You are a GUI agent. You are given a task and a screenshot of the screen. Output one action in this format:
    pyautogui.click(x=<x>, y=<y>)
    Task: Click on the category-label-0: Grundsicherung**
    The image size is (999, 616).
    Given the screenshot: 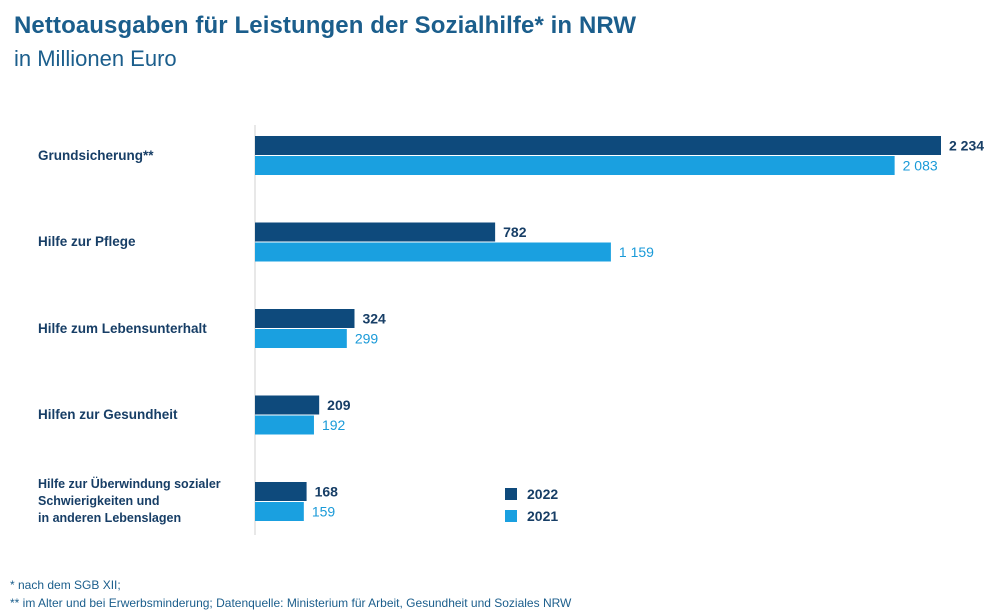 What is the action you would take?
    pyautogui.click(x=143, y=156)
    